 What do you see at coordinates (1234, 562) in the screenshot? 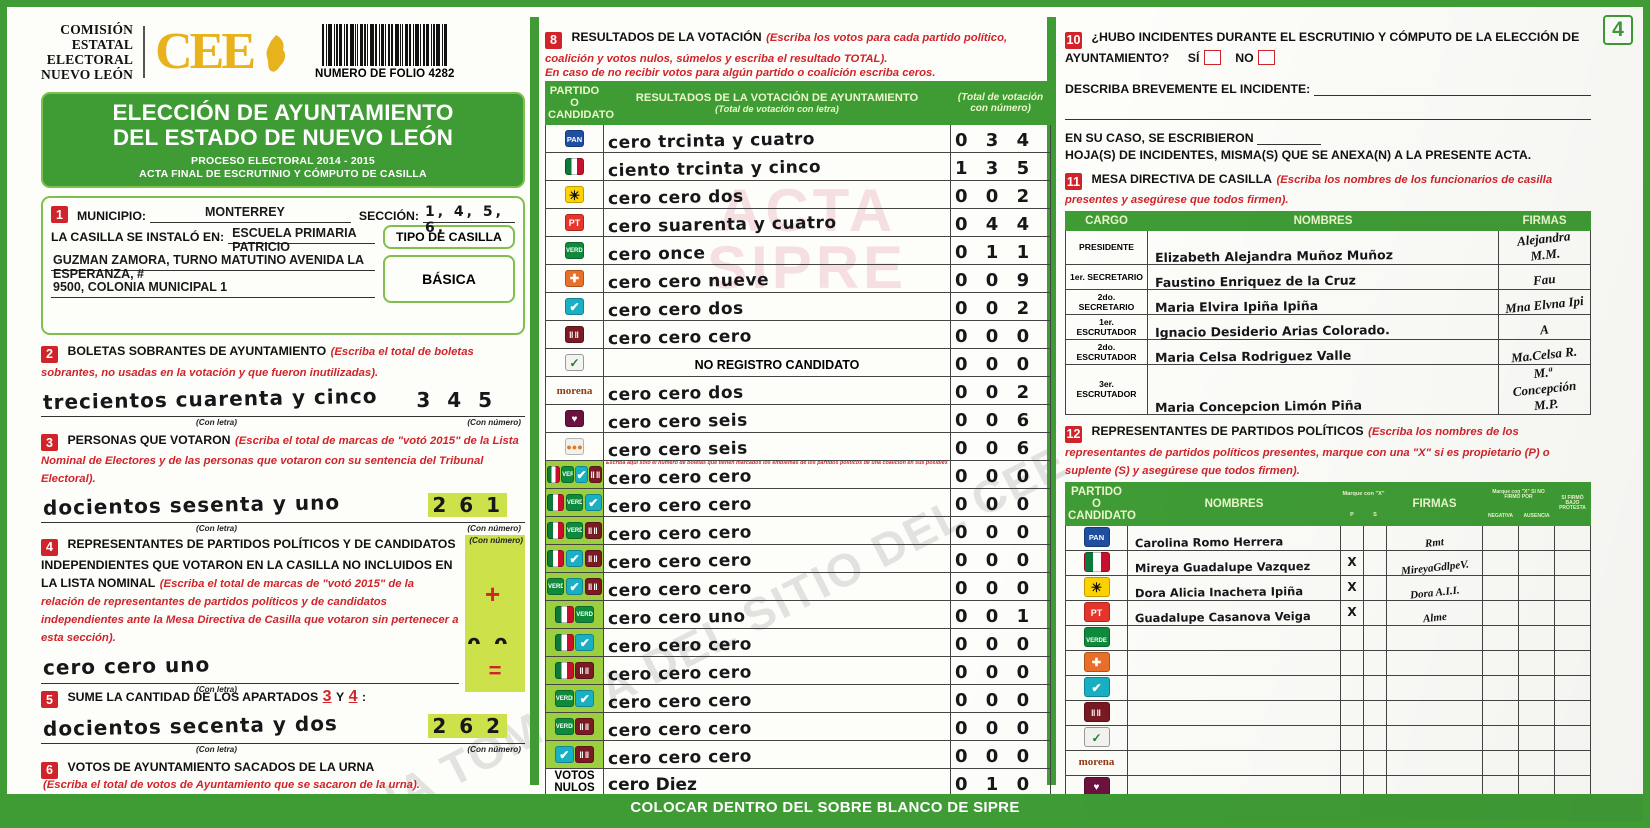
I see `representante-nombre-cell: Mireya Guadalupe Vazquez` at bounding box center [1234, 562].